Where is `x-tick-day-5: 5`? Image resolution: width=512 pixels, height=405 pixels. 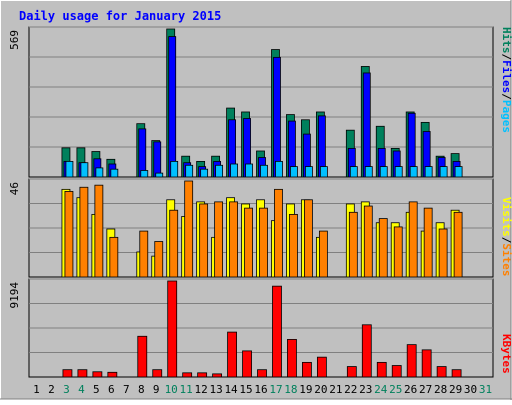
x-tick-day-5: 5 is located at coordinates (96, 389).